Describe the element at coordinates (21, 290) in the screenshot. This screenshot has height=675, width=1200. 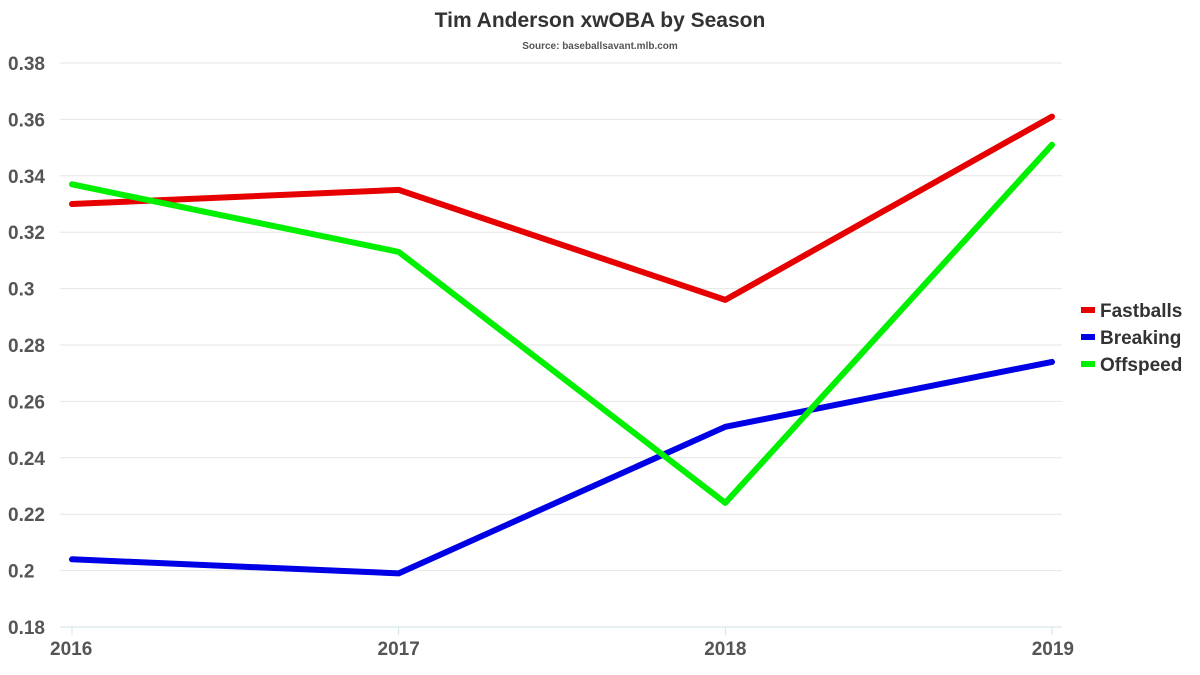
I see `y-tick-label: 0.3` at that location.